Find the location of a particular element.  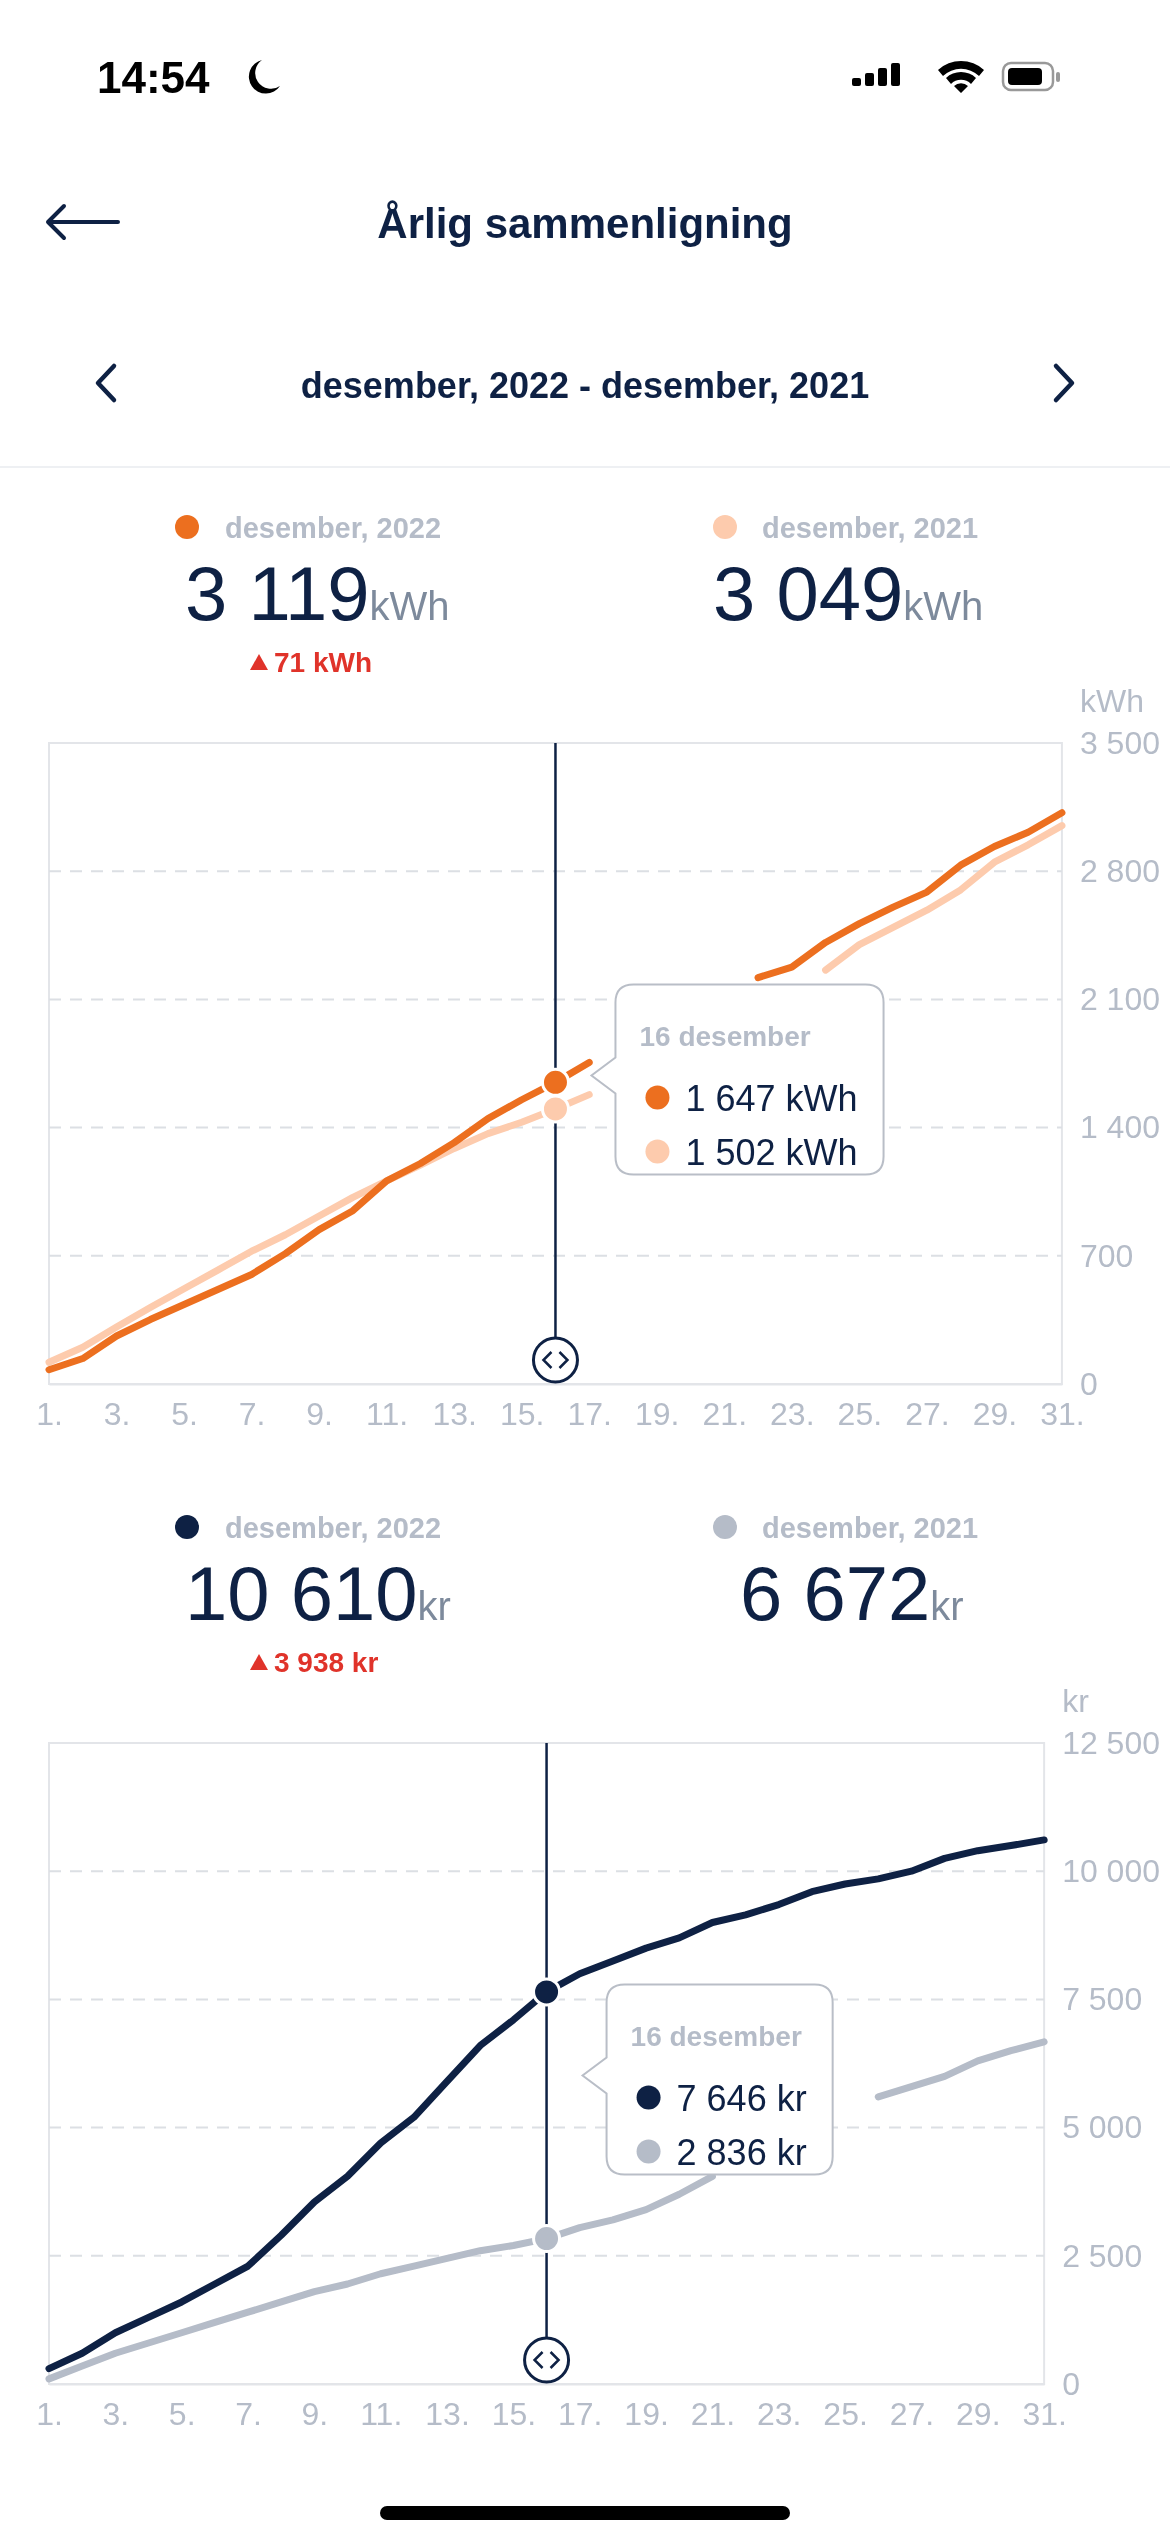

text: 14:54 is located at coordinates (154, 77).